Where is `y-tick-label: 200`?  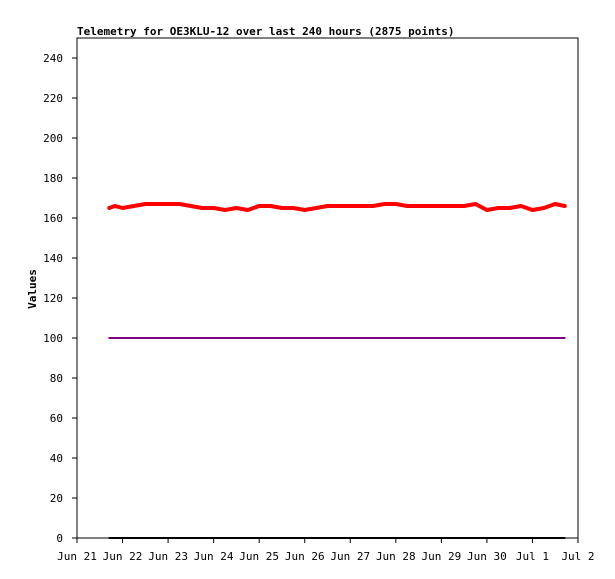
y-tick-label: 200 is located at coordinates (53, 138).